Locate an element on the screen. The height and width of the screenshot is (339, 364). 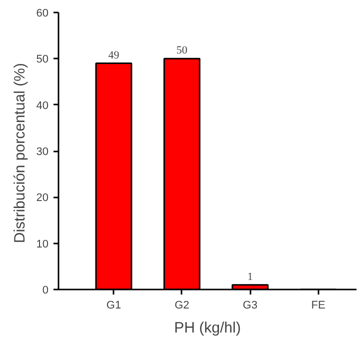
x-tick-label: G3 is located at coordinates (250, 306).